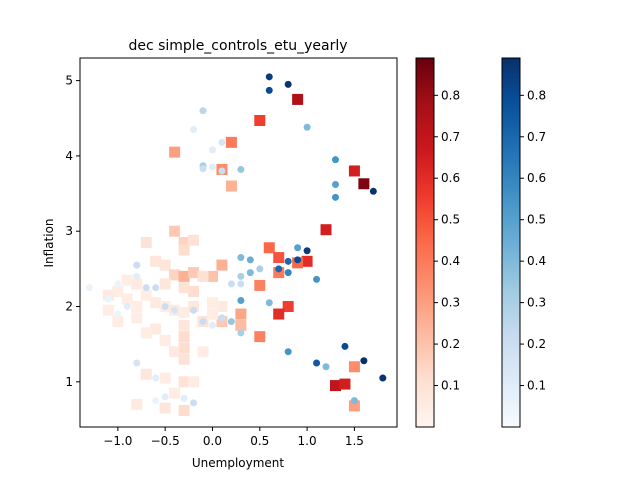 Image resolution: width=640 pixels, height=480 pixels. Describe the element at coordinates (212, 441) in the screenshot. I see `x-tick-label: 0.0` at that location.